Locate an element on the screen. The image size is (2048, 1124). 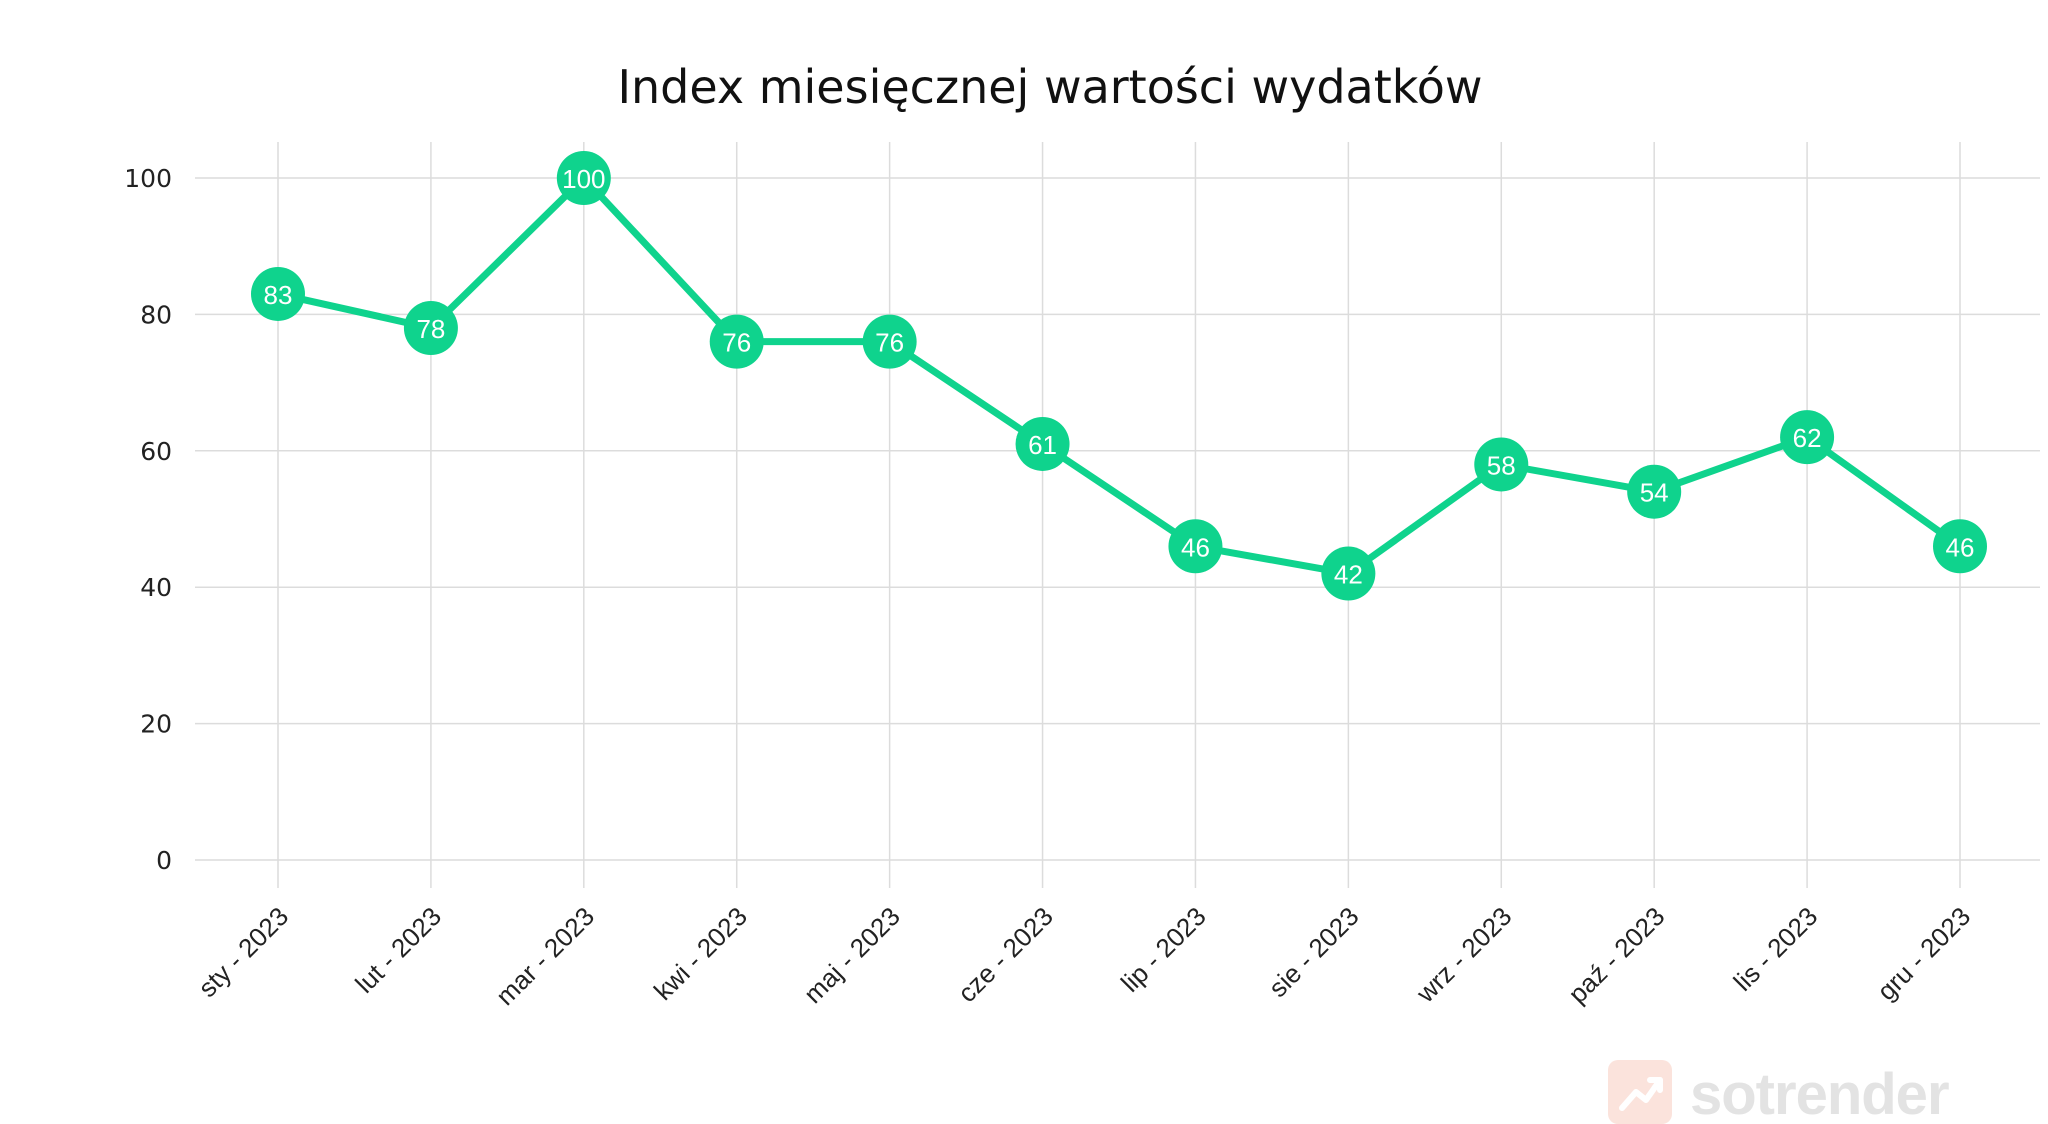
chart-title: Index miesięcznej wartości wydatków is located at coordinates (1049, 87).